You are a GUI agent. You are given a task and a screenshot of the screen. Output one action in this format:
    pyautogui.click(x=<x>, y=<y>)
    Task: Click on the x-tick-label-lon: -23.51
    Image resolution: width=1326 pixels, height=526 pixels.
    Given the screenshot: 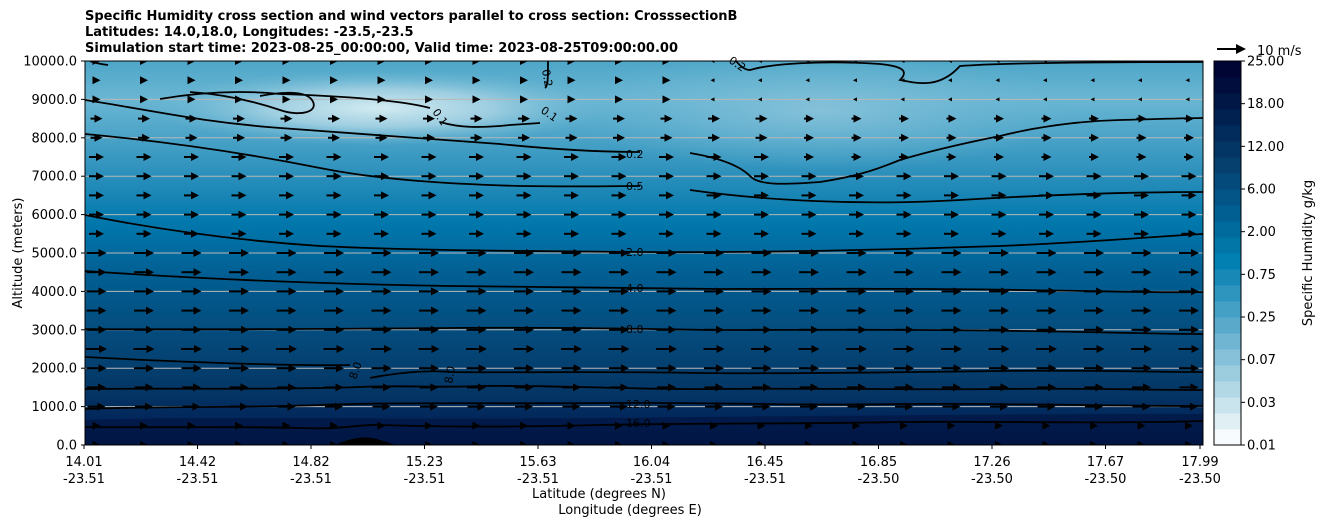 What is the action you would take?
    pyautogui.click(x=538, y=479)
    